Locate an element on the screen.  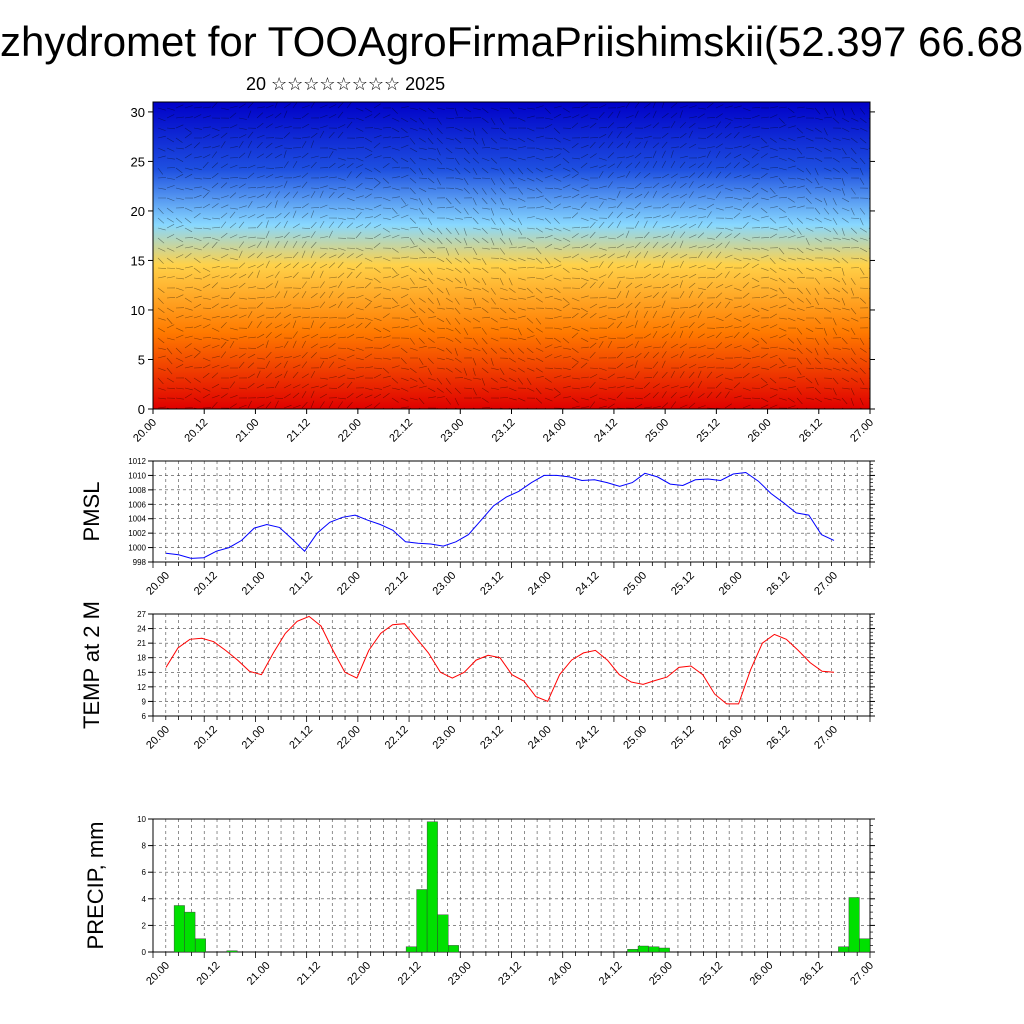
pmsl-panel-y-tick-label: 1002 is located at coordinates (137, 533).